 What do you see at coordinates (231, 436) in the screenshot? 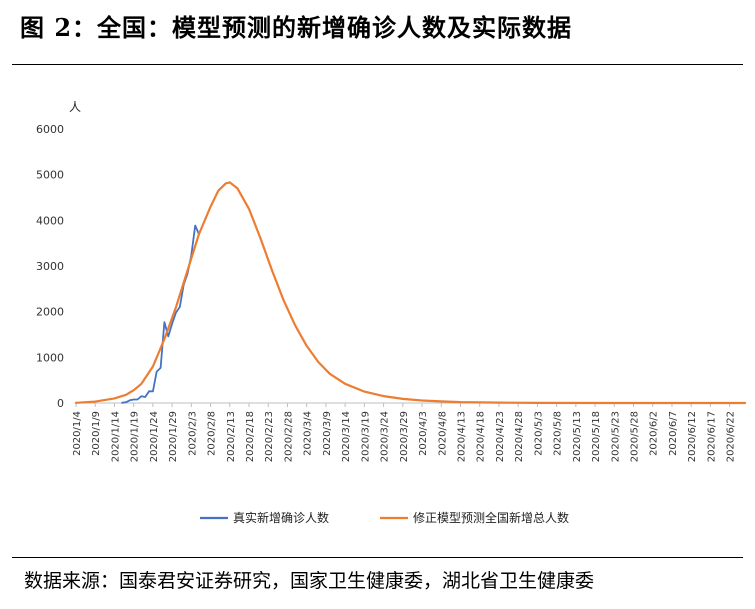
I see `x-tick-label: 2020/2/13` at bounding box center [231, 436].